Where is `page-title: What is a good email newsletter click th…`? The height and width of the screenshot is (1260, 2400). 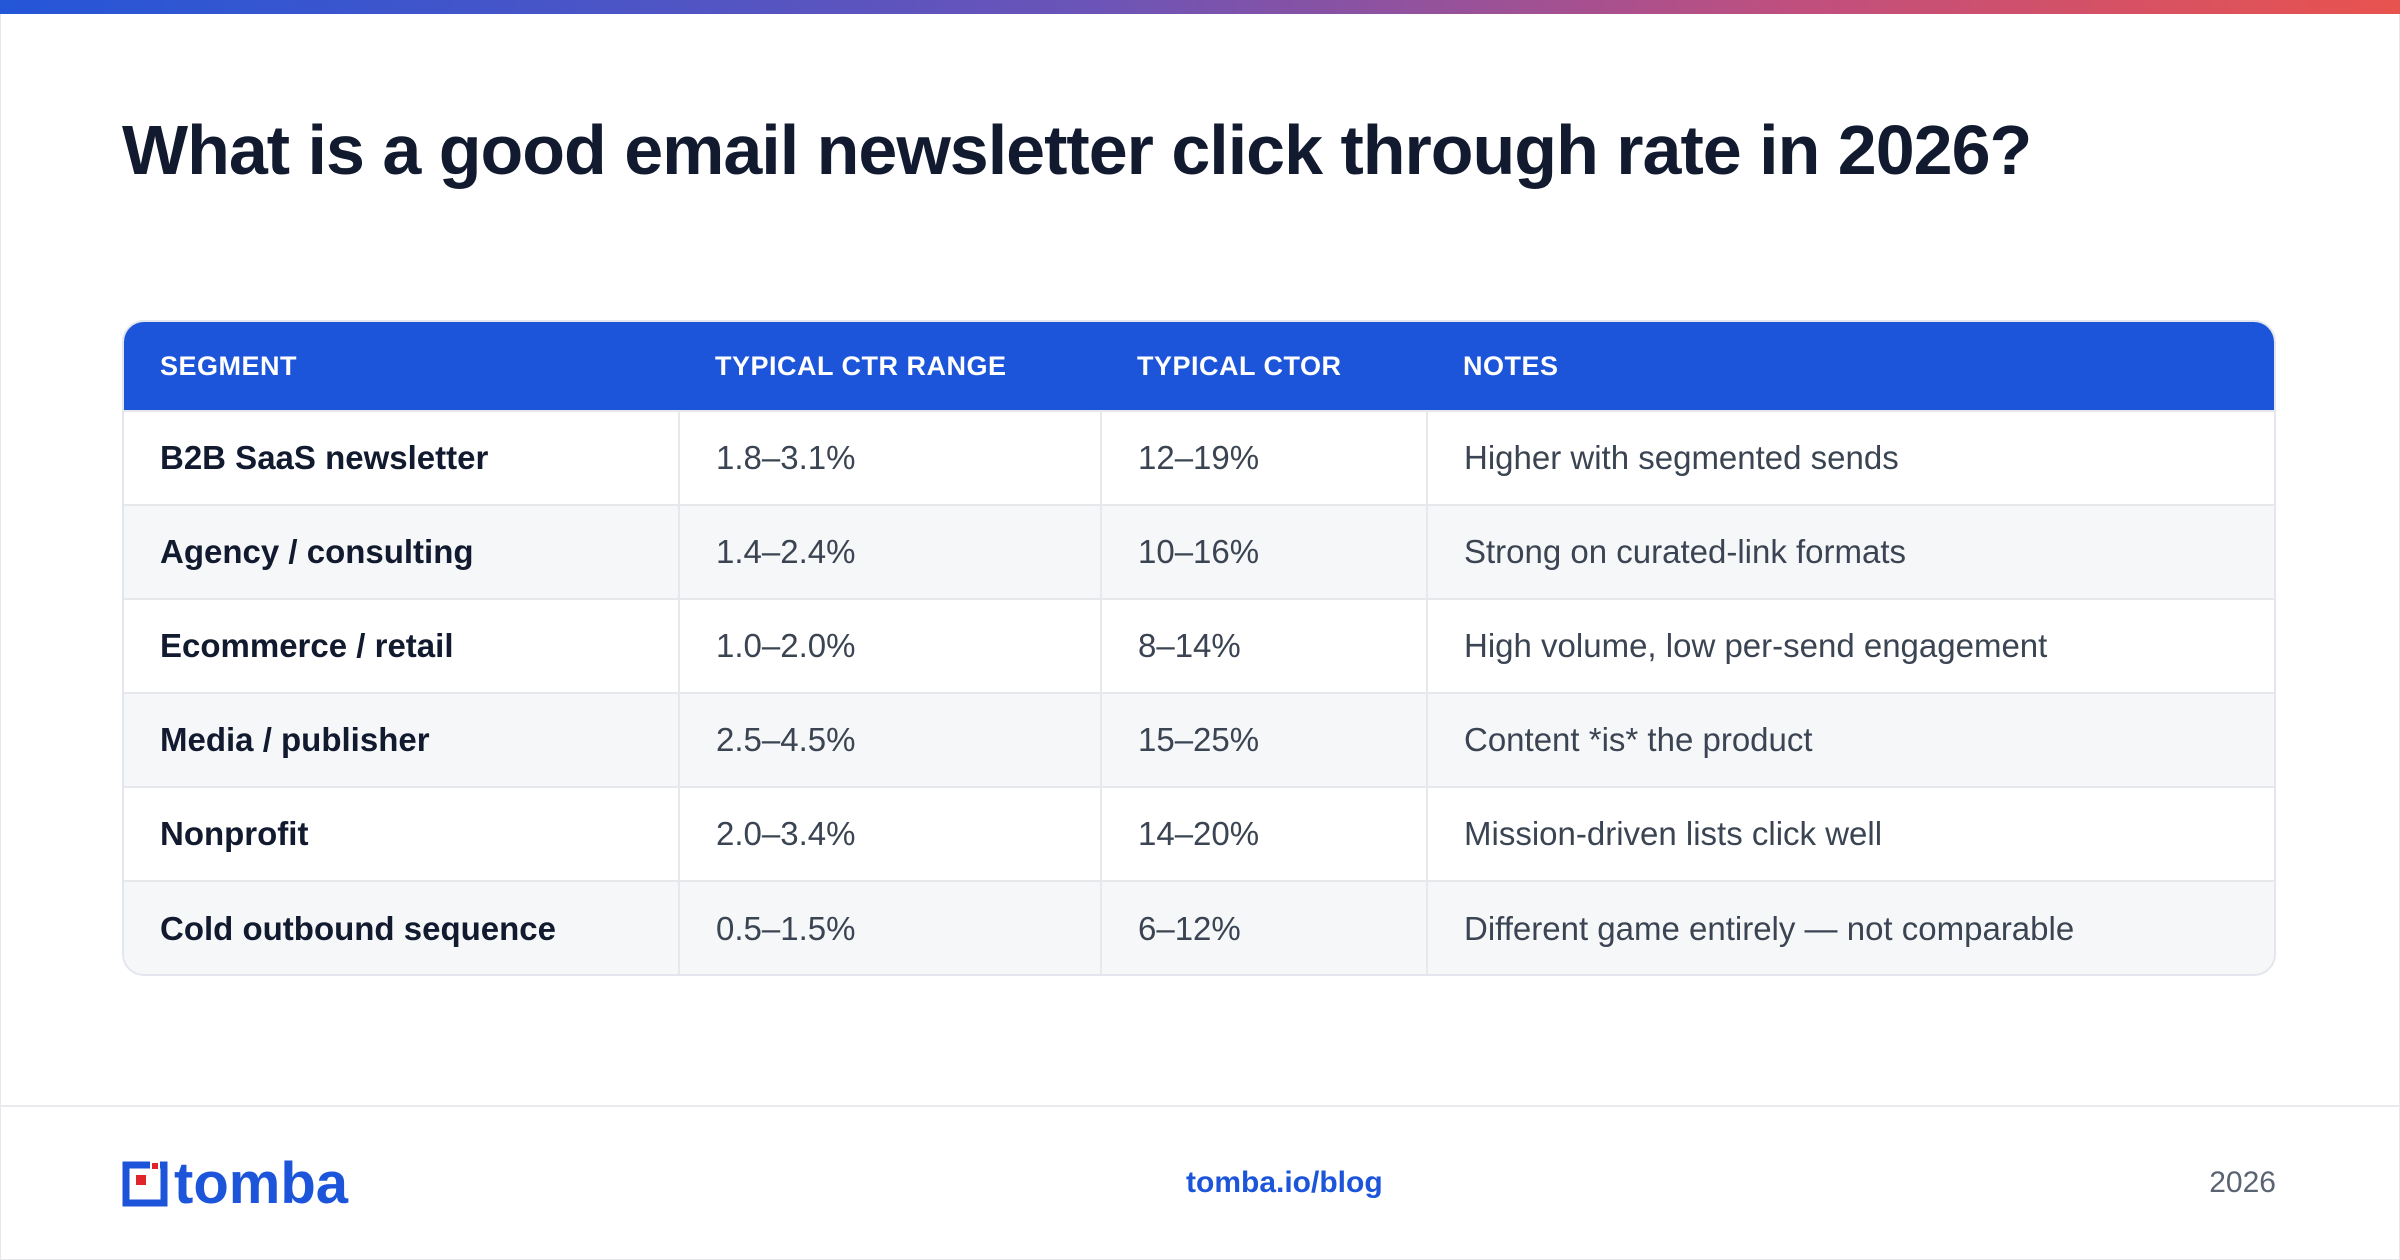 page-title: What is a good email newsletter click th… is located at coordinates (1077, 150).